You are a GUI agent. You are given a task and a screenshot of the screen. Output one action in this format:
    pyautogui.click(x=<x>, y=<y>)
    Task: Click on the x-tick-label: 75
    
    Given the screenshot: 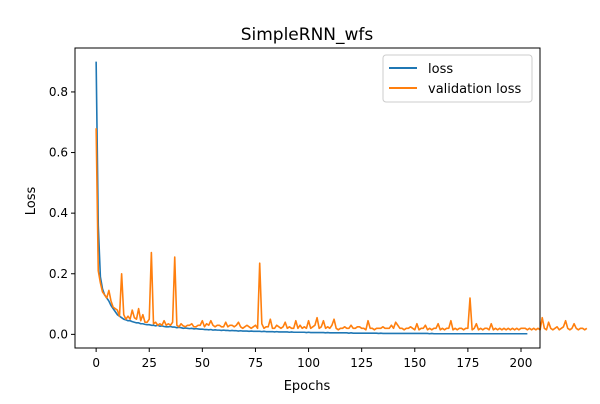 What is the action you would take?
    pyautogui.click(x=255, y=363)
    